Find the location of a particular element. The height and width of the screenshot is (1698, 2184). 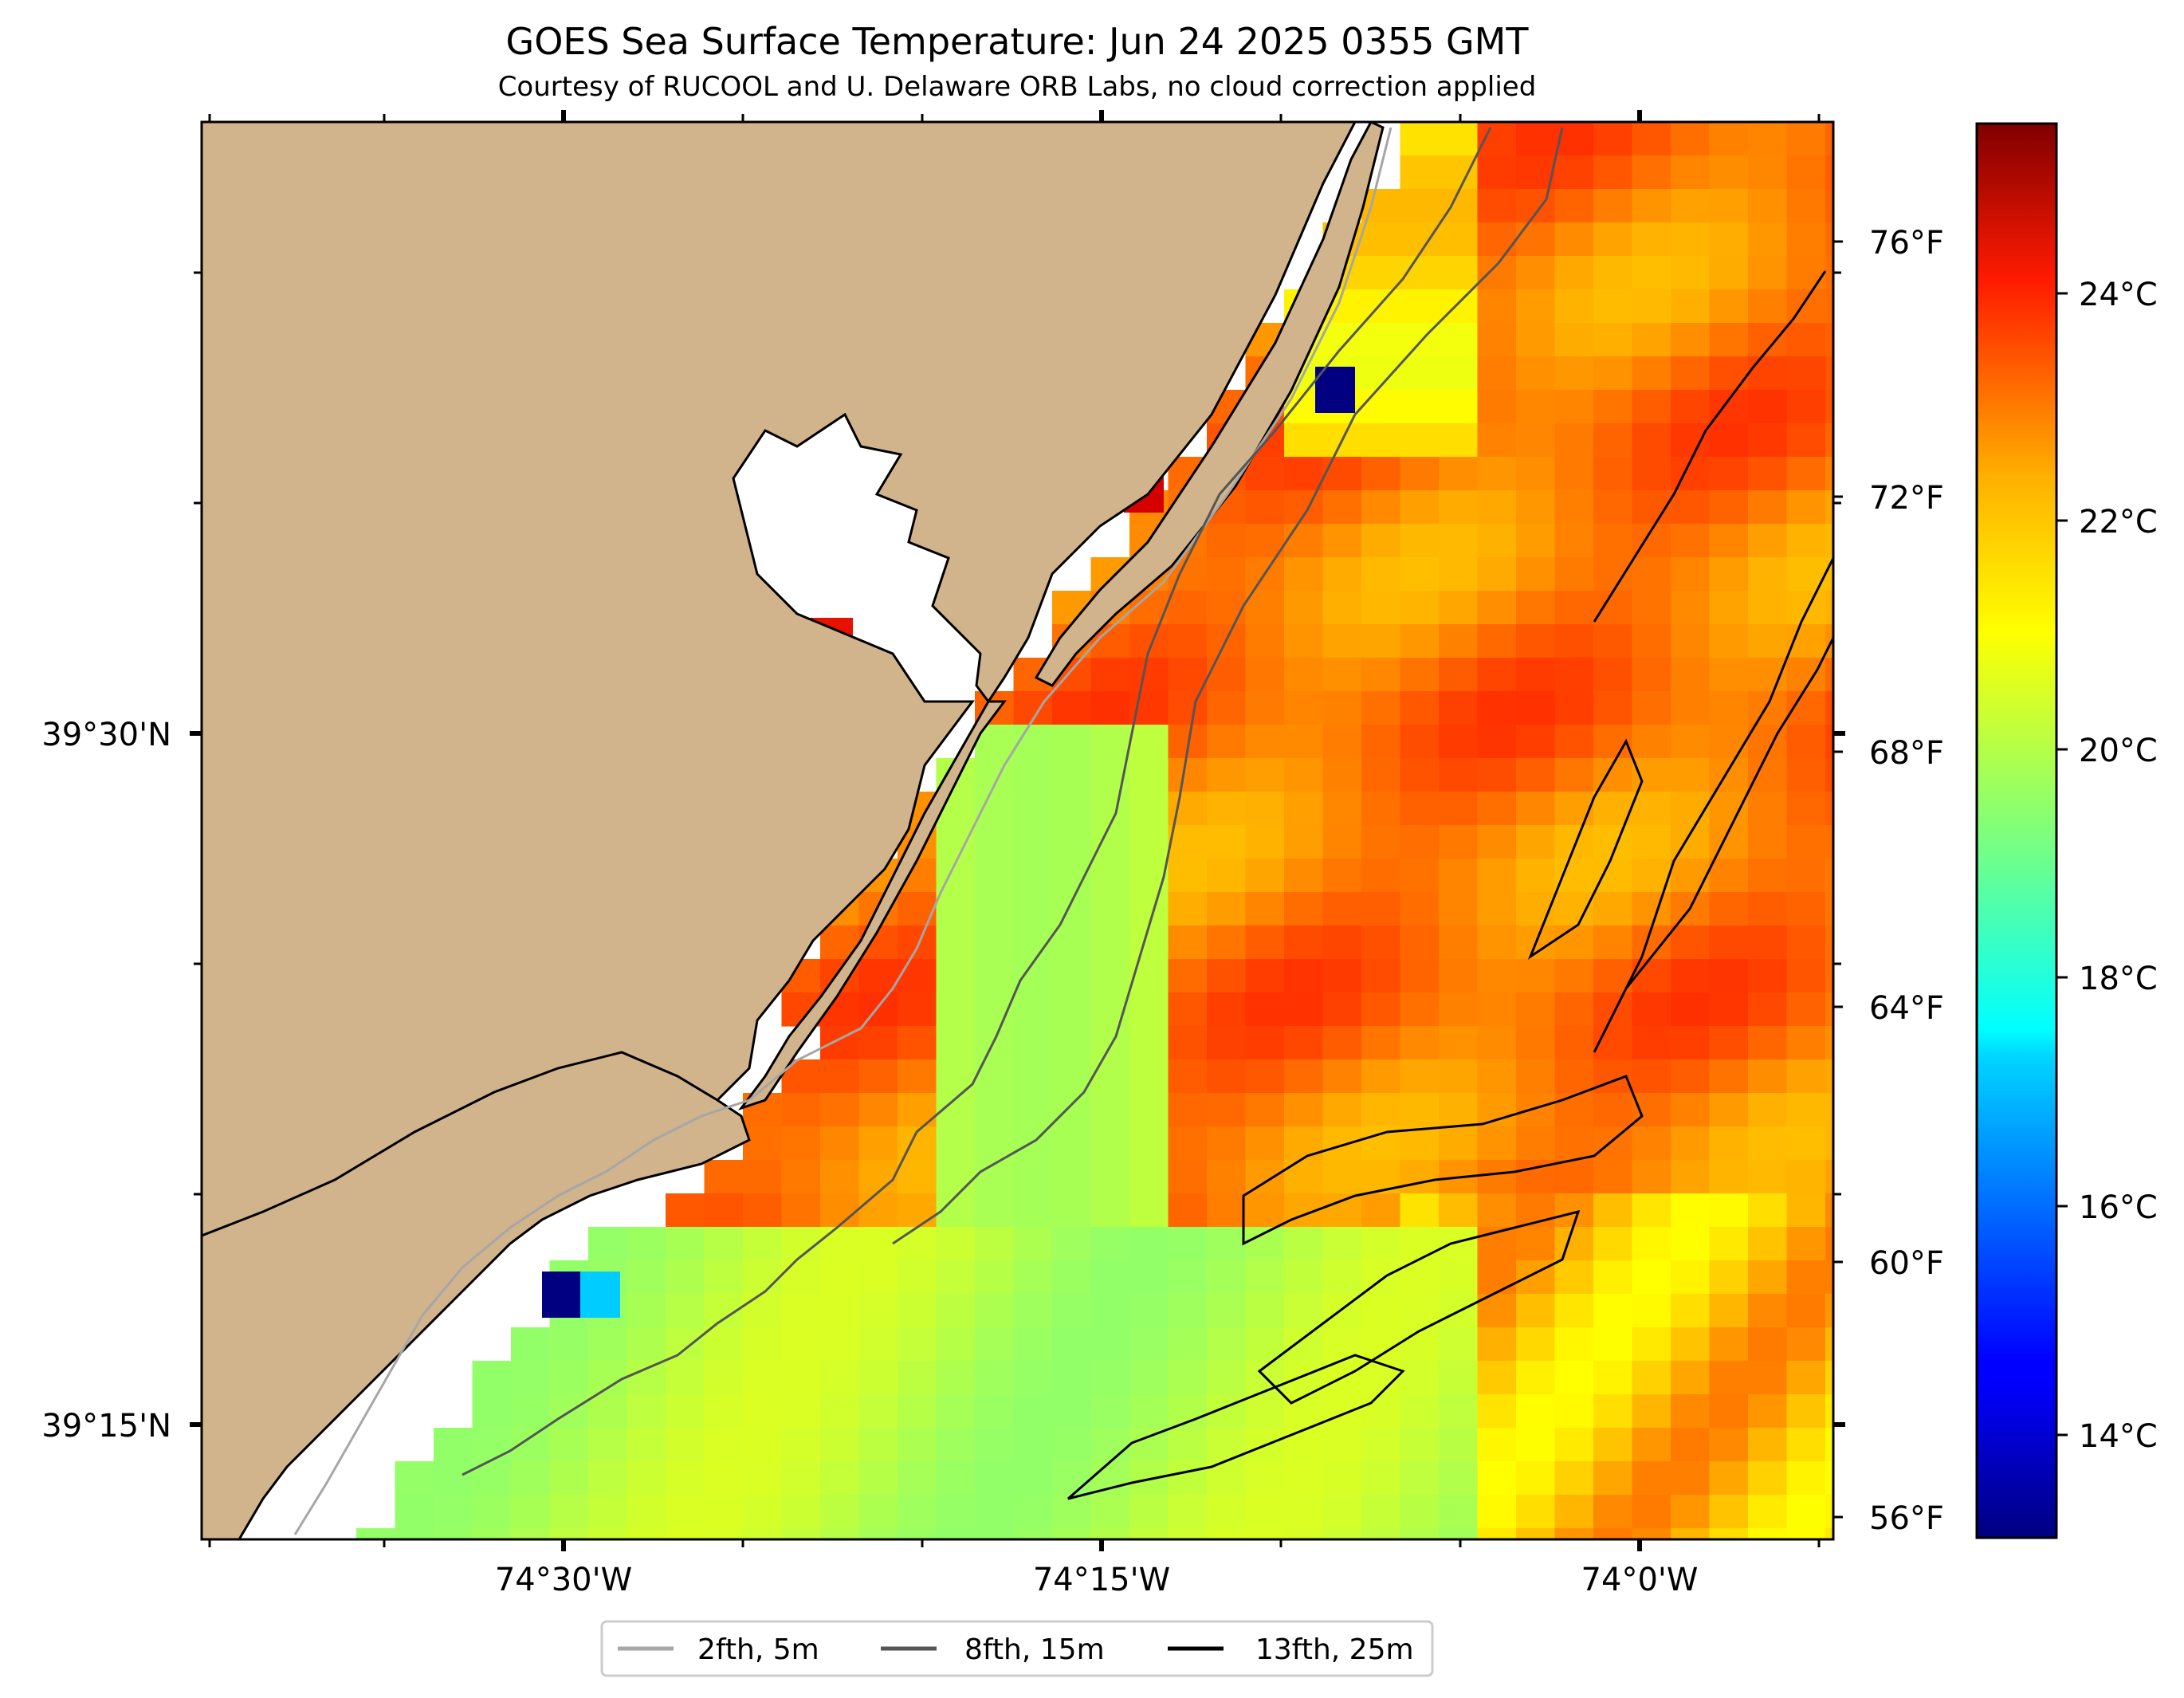

contour-13fth-b is located at coordinates (1419, 1307).